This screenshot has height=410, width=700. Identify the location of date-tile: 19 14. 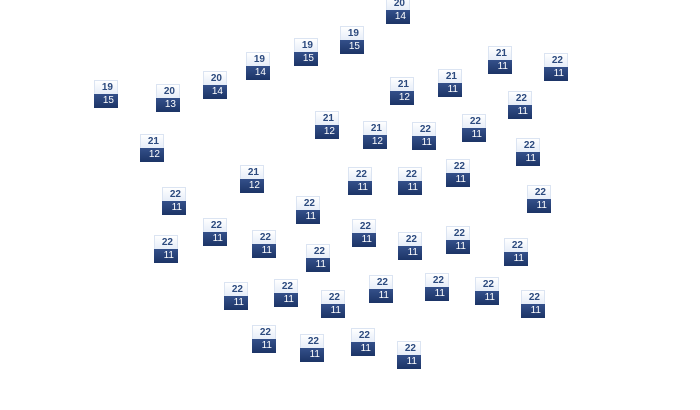
(258, 66).